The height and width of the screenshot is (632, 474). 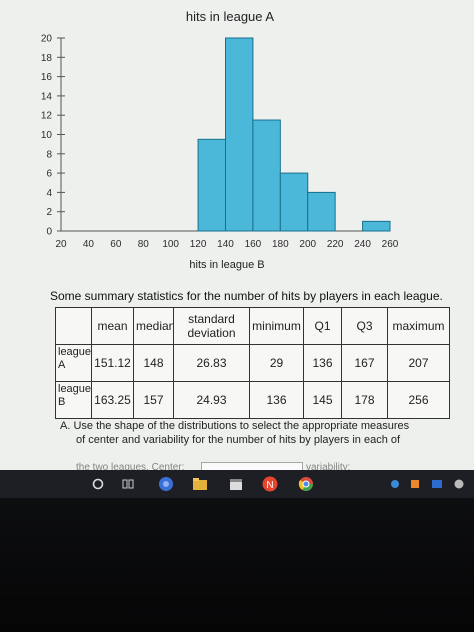 I want to click on x-tick-label: 180, so click(x=280, y=244).